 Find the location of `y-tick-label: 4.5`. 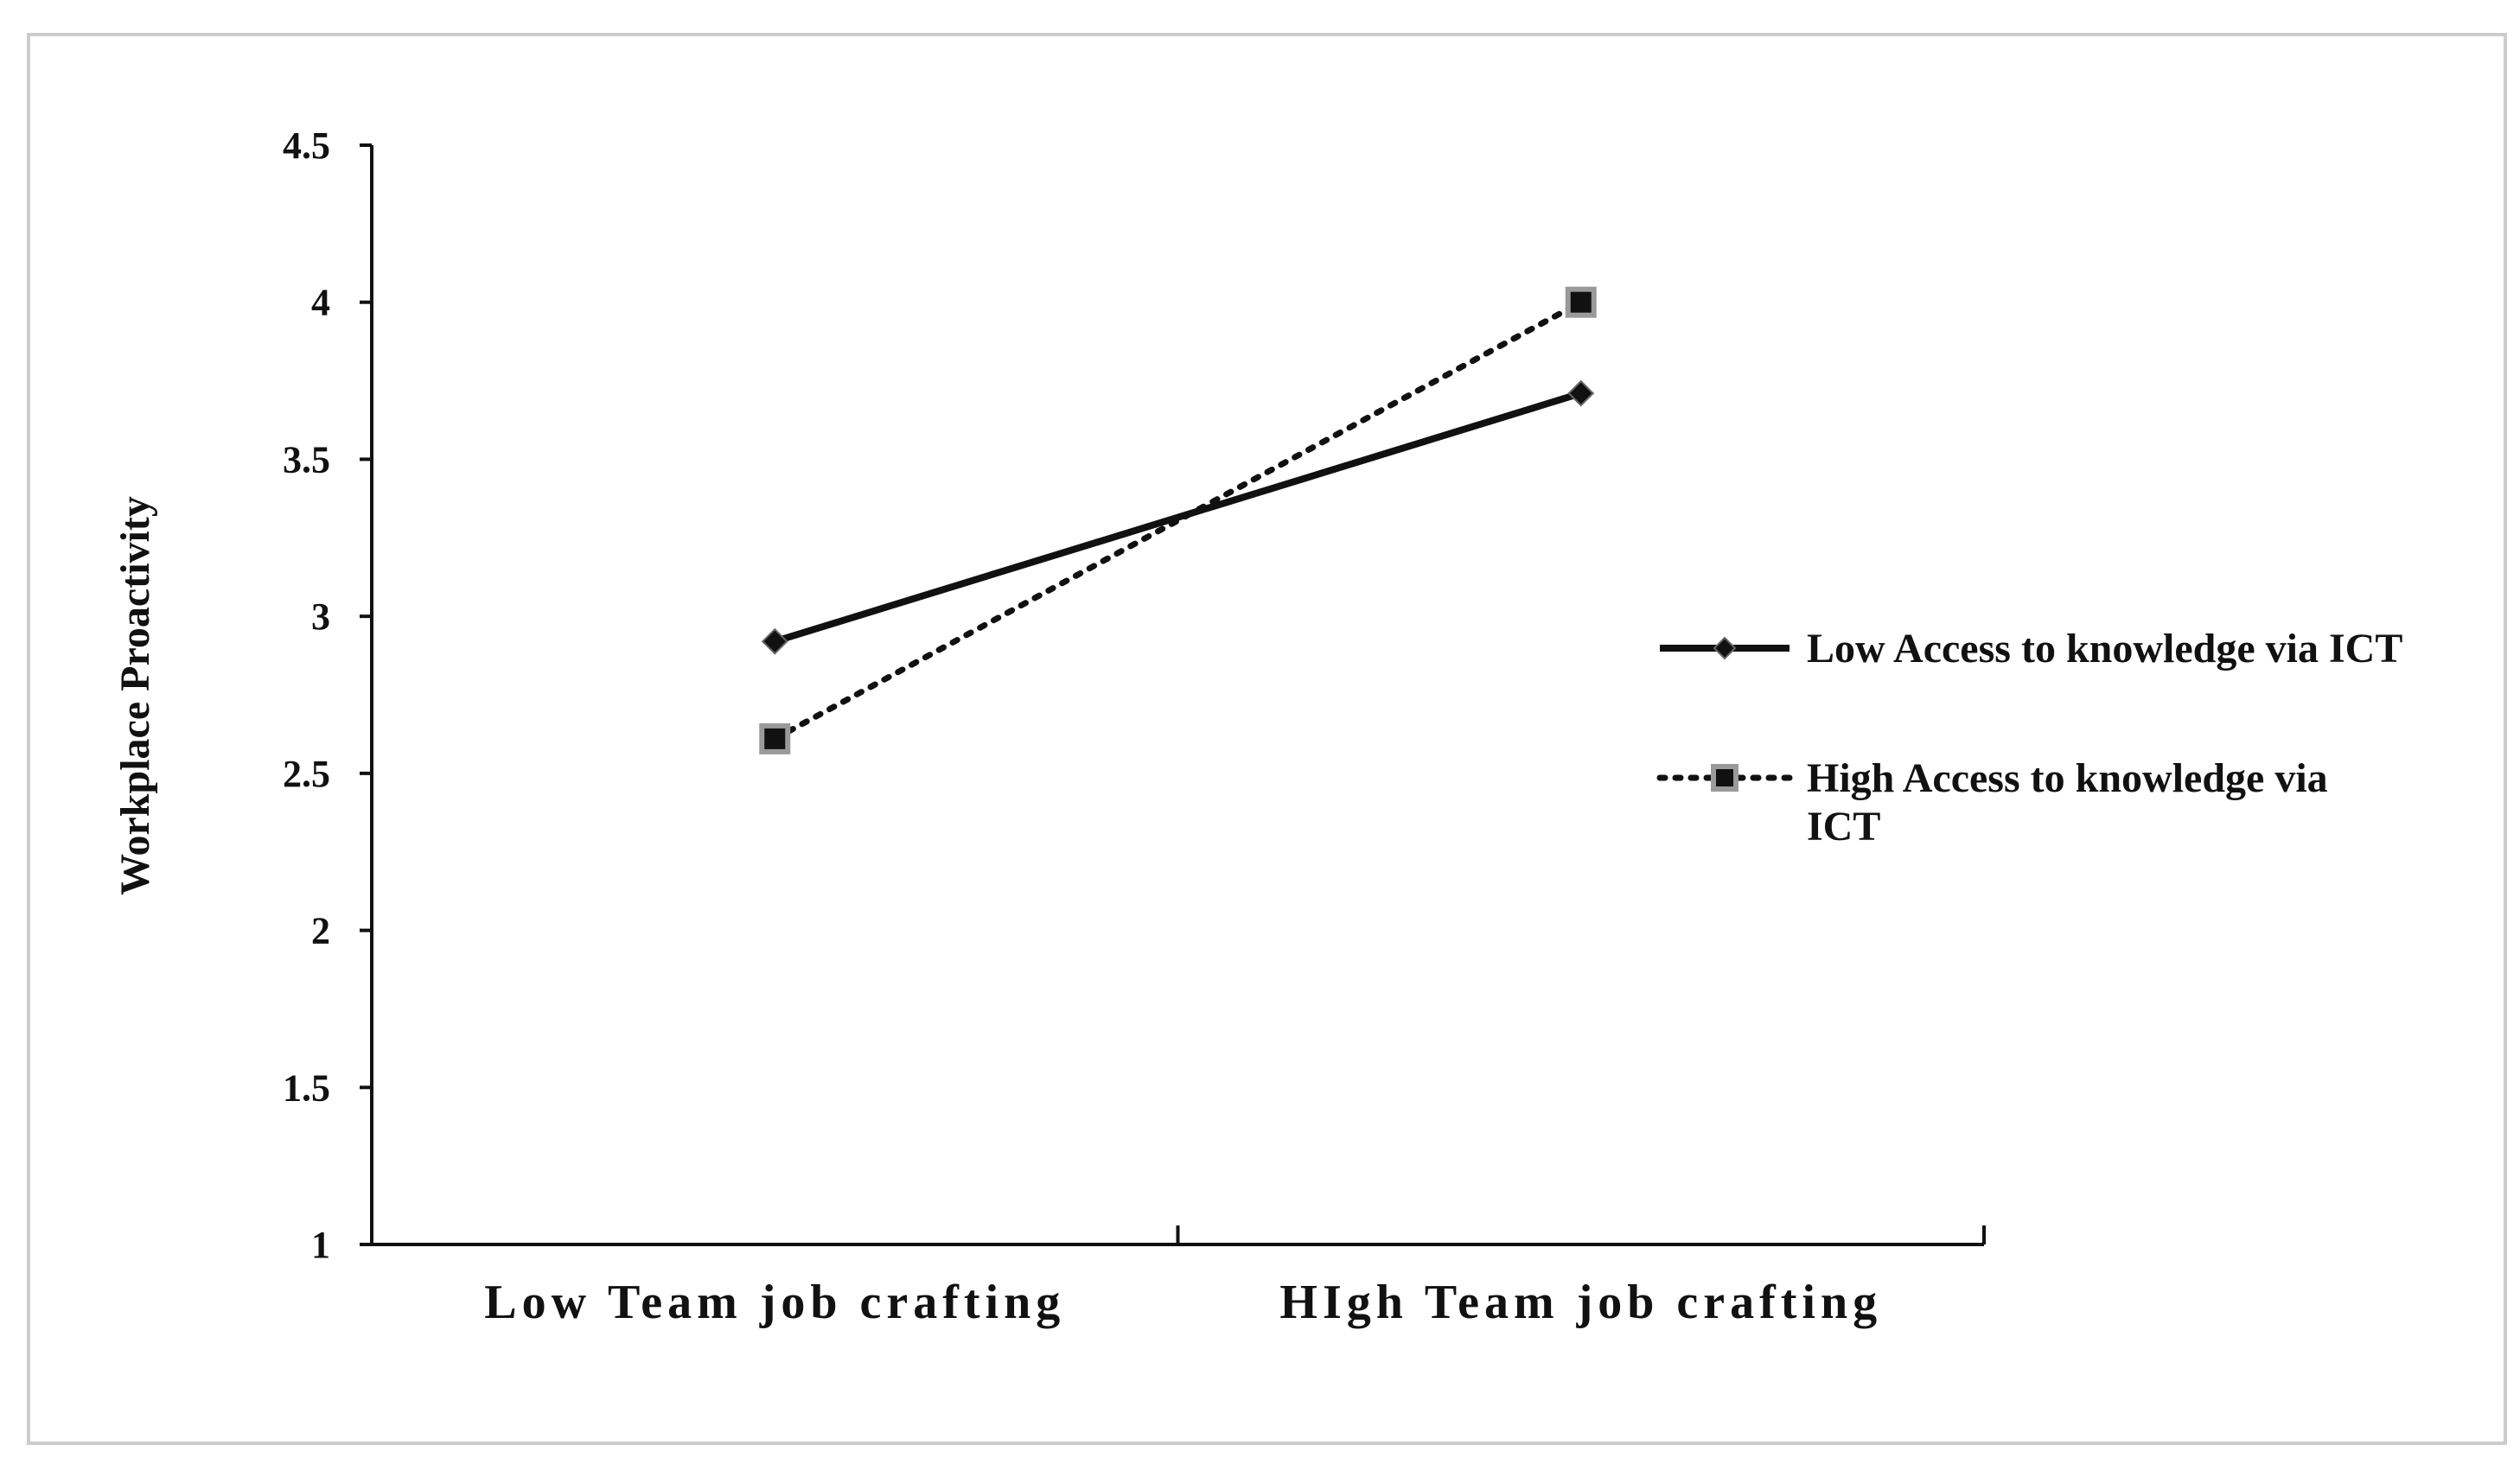

y-tick-label: 4.5 is located at coordinates (307, 145).